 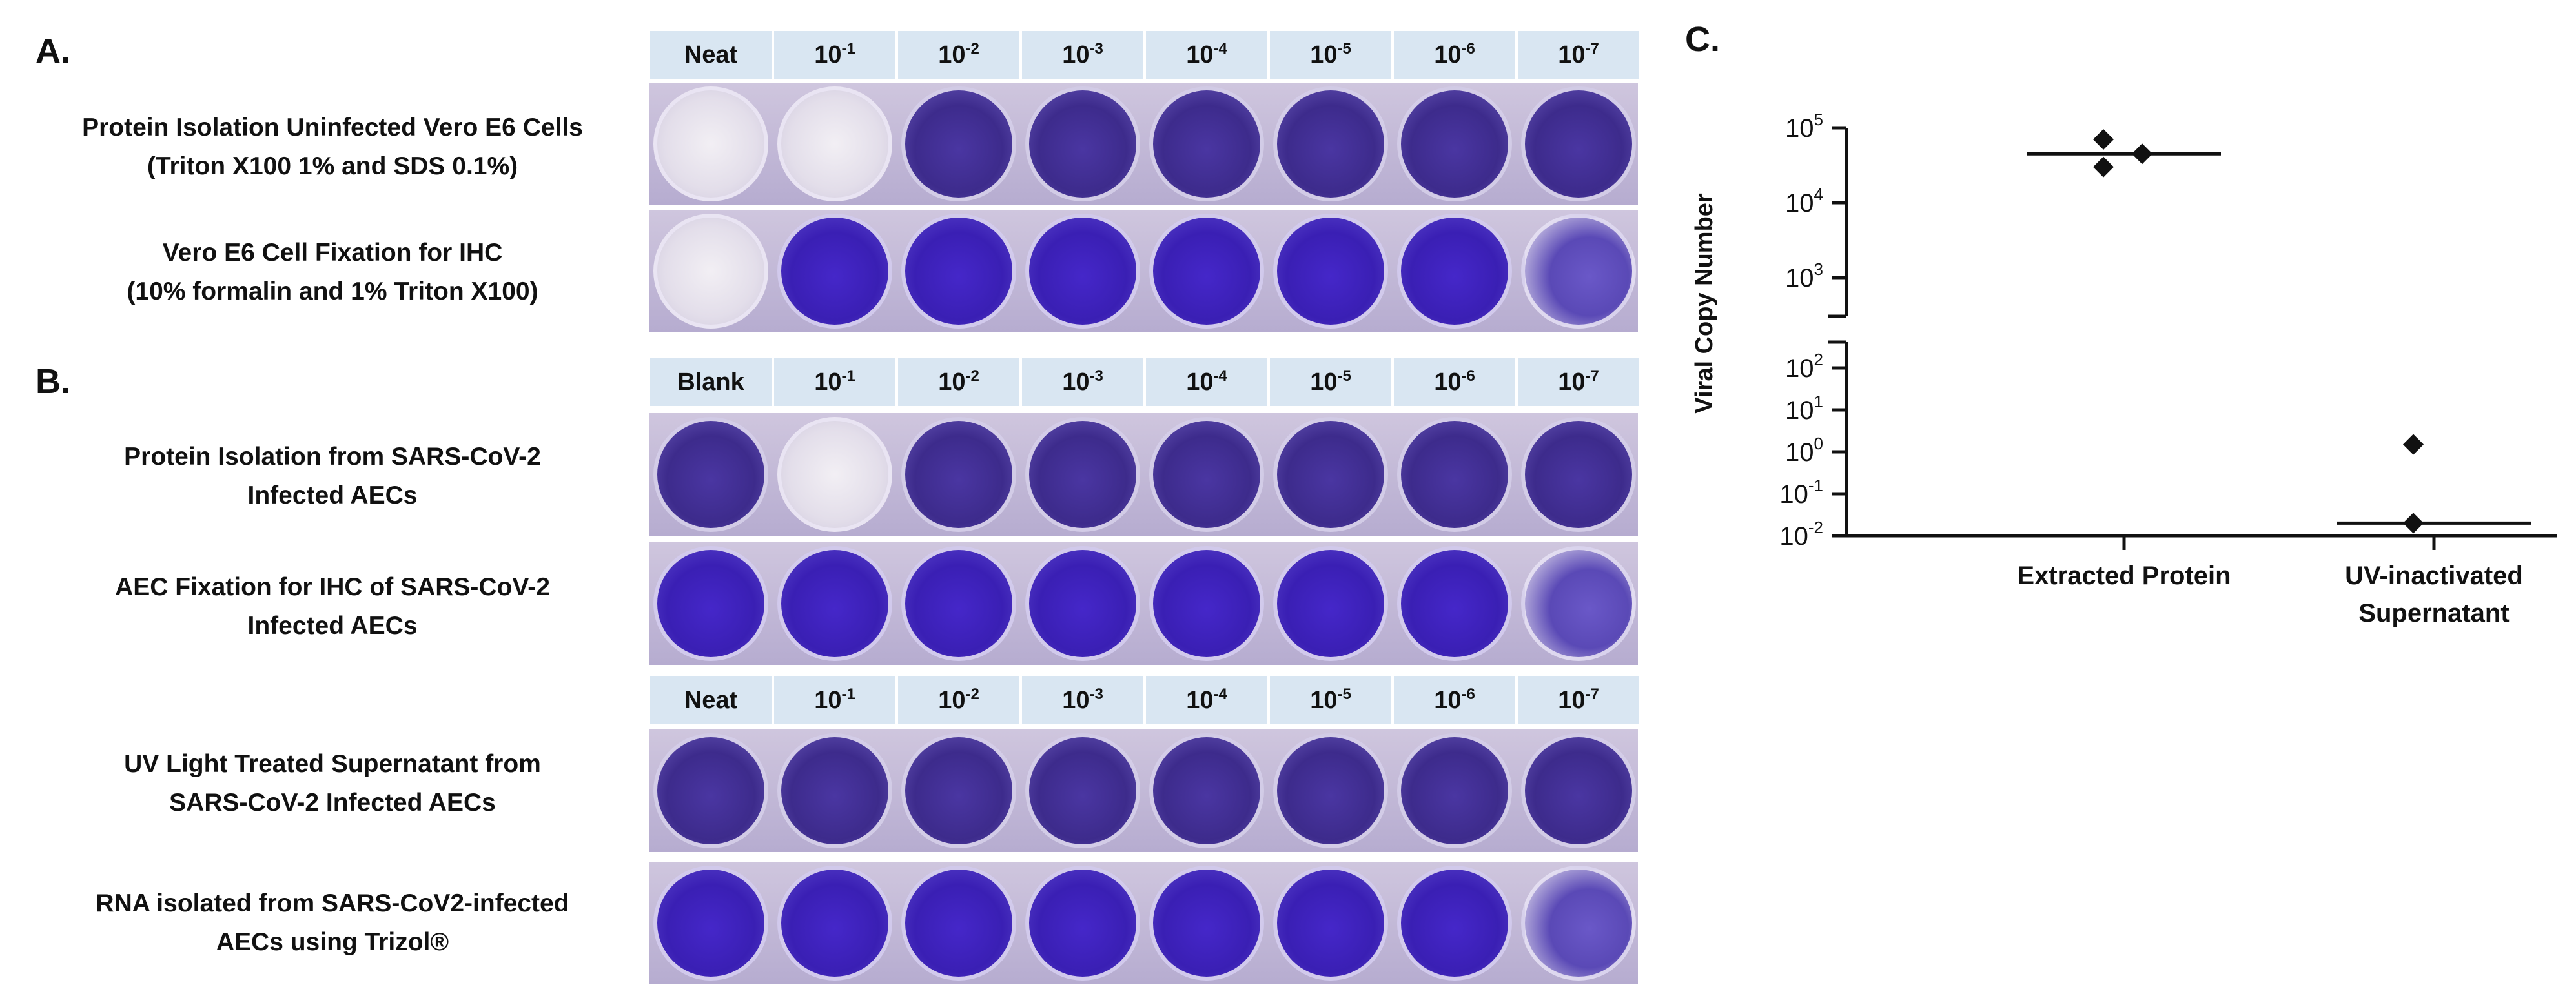 I want to click on chart-axes, so click(x=2192, y=333).